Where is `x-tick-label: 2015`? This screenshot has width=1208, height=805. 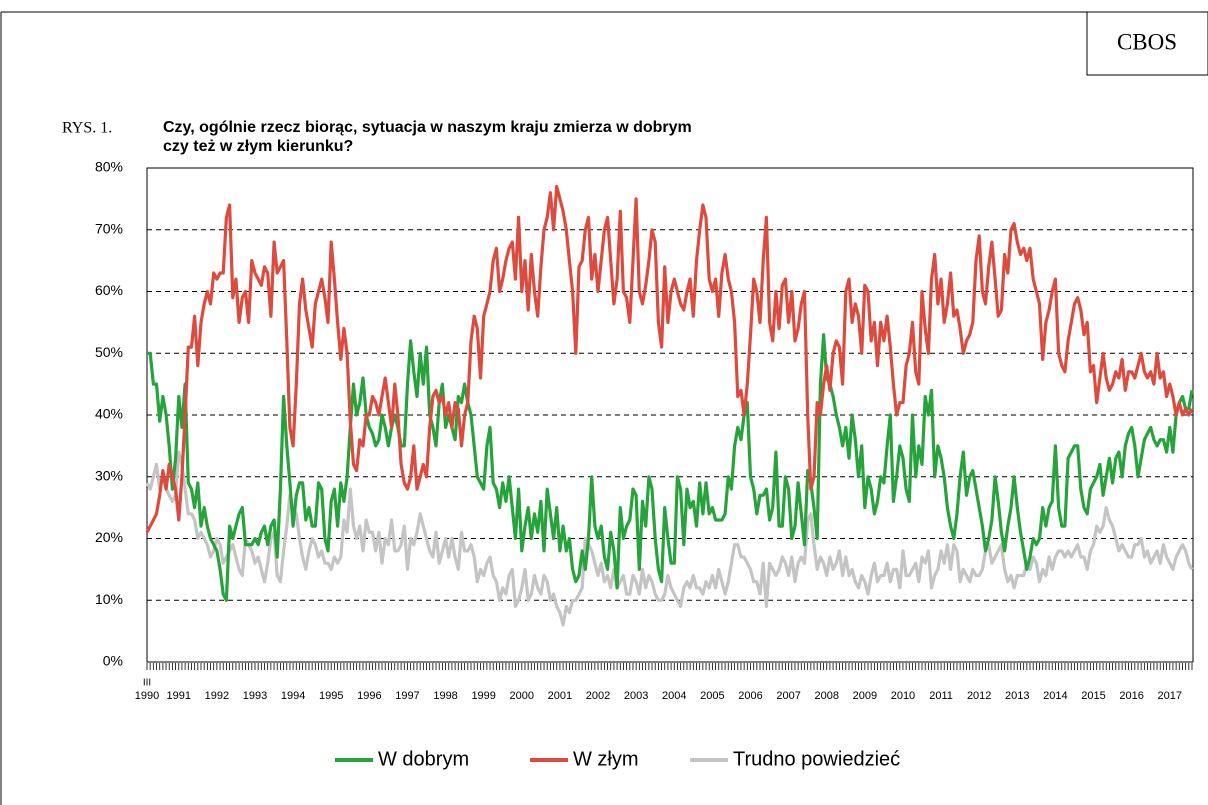
x-tick-label: 2015 is located at coordinates (1093, 696).